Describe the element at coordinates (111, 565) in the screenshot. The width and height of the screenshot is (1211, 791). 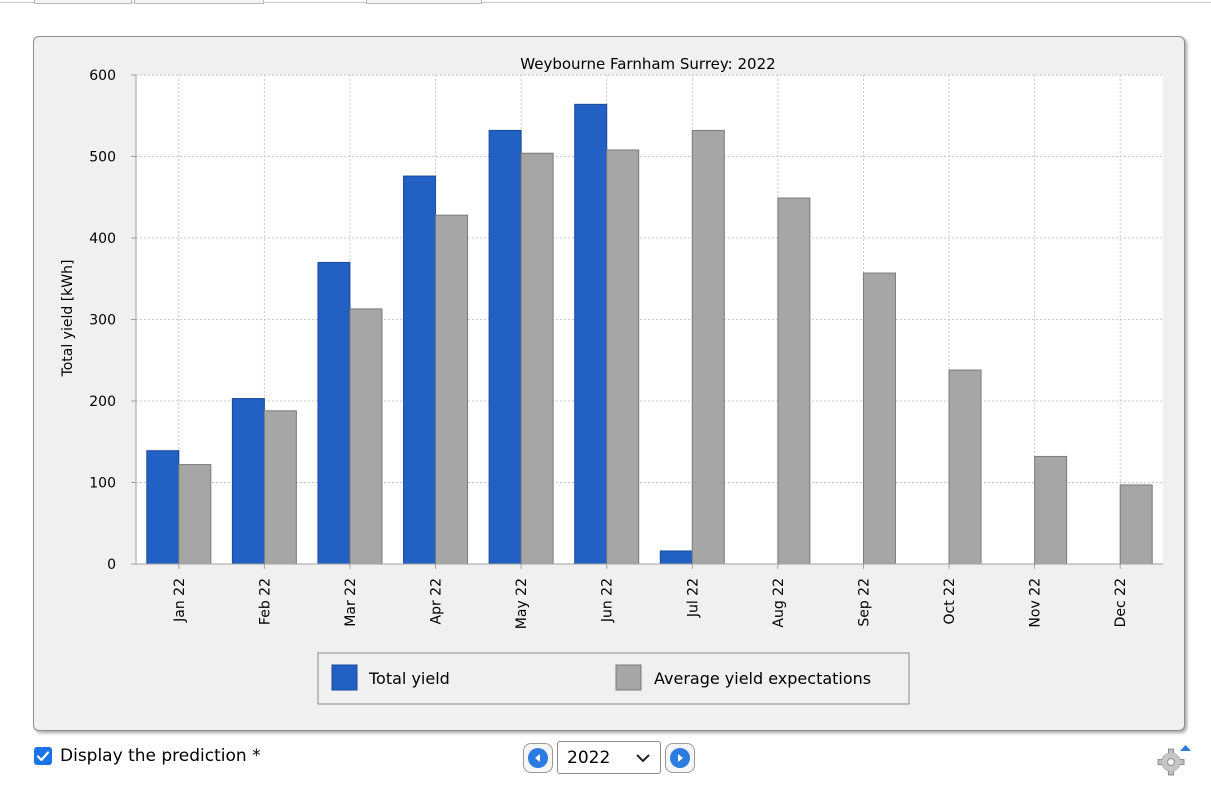
I see `y-tick-label: 0` at that location.